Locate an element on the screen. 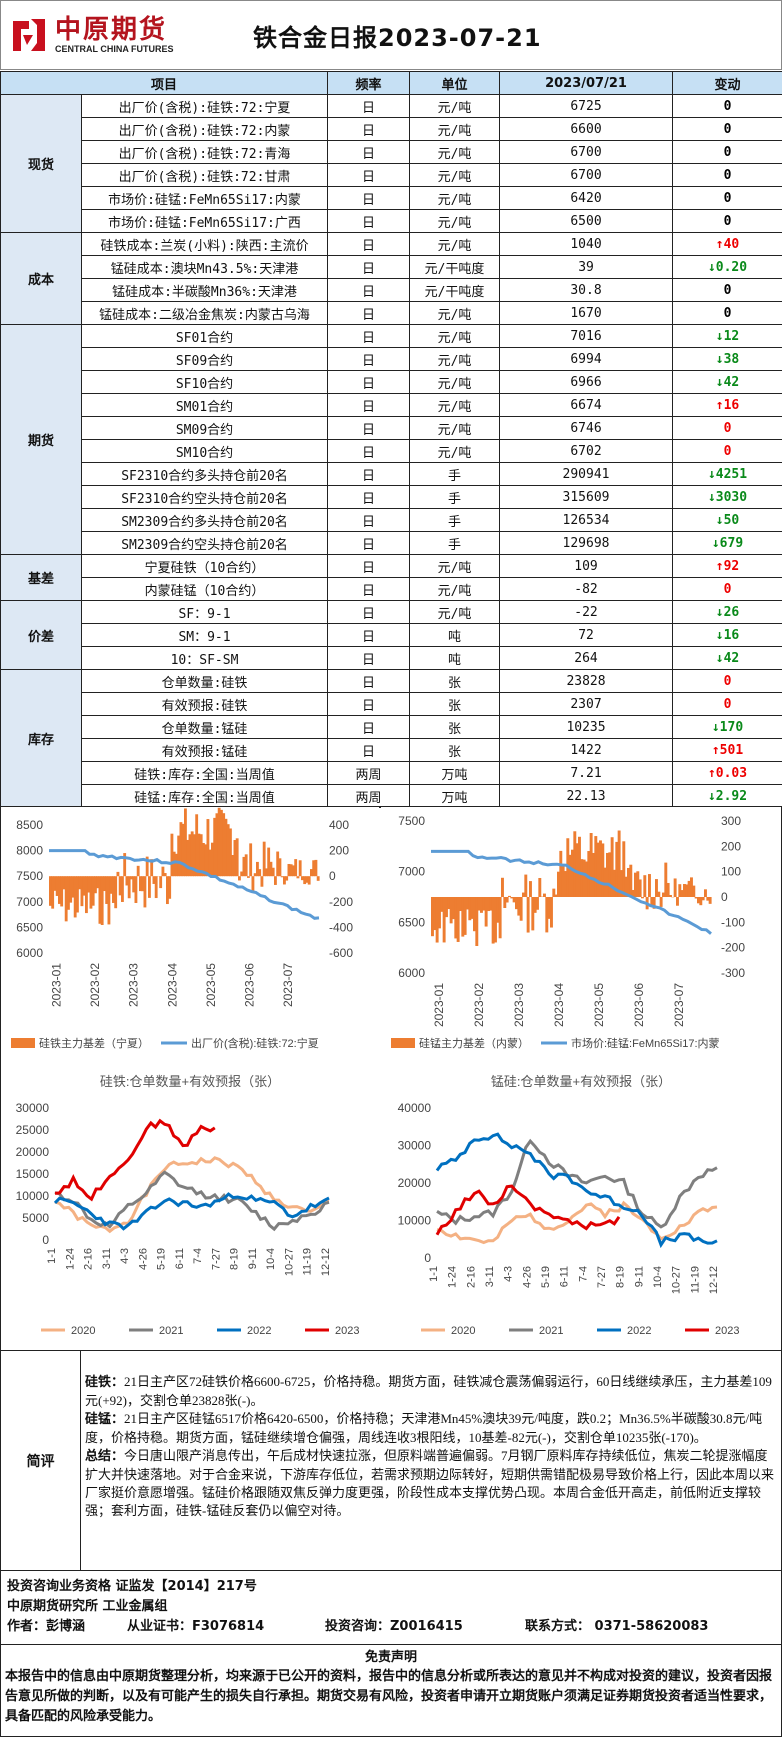 The width and height of the screenshot is (782, 1737). y-left-tick-label: 6000 is located at coordinates (411, 973).